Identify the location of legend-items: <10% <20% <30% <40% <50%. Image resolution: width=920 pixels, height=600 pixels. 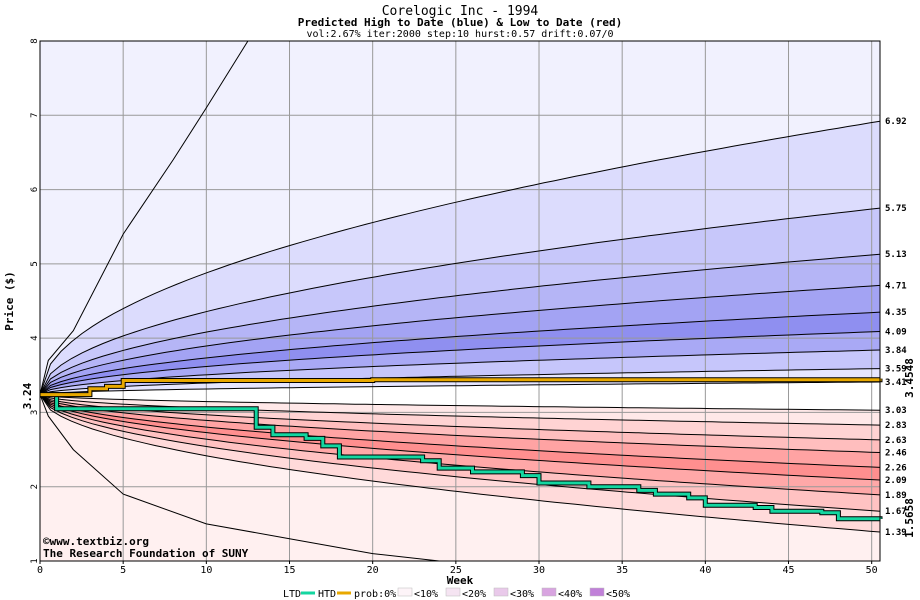
(513, 593).